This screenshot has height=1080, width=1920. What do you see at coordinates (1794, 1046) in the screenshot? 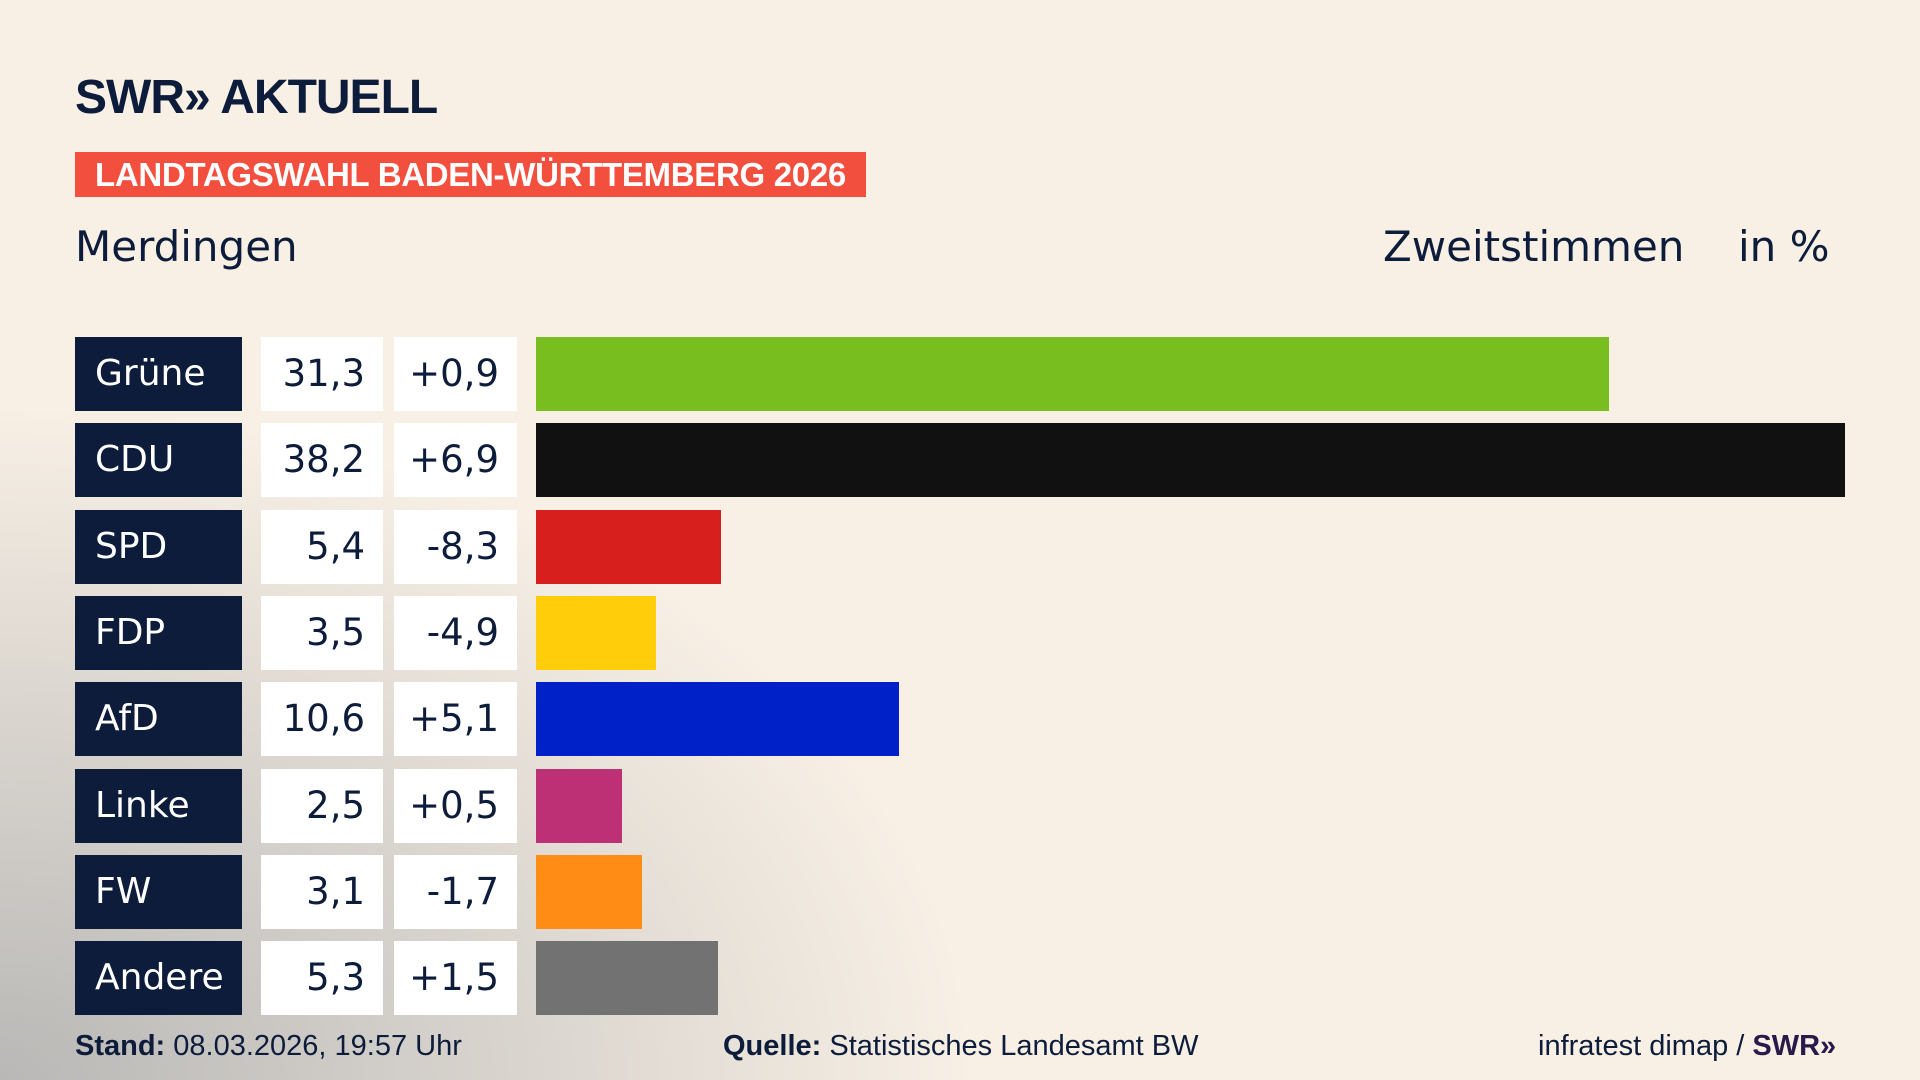
I see `swr-logo: SWR»` at bounding box center [1794, 1046].